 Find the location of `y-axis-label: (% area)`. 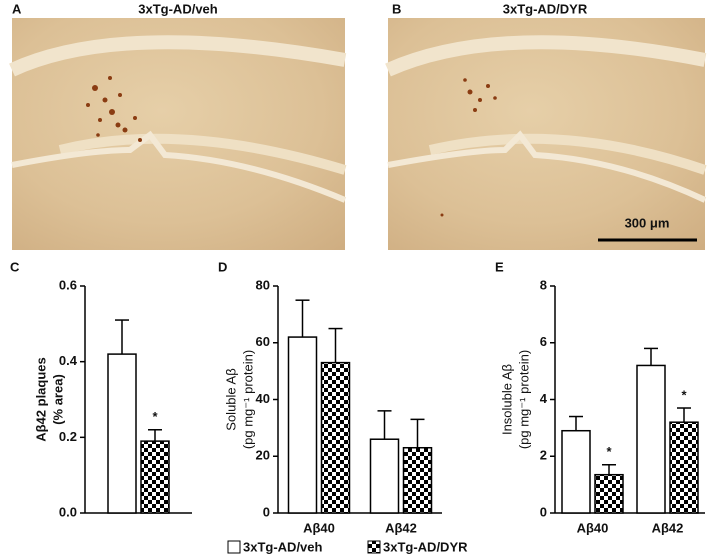

y-axis-label: (% area) is located at coordinates (57, 399).